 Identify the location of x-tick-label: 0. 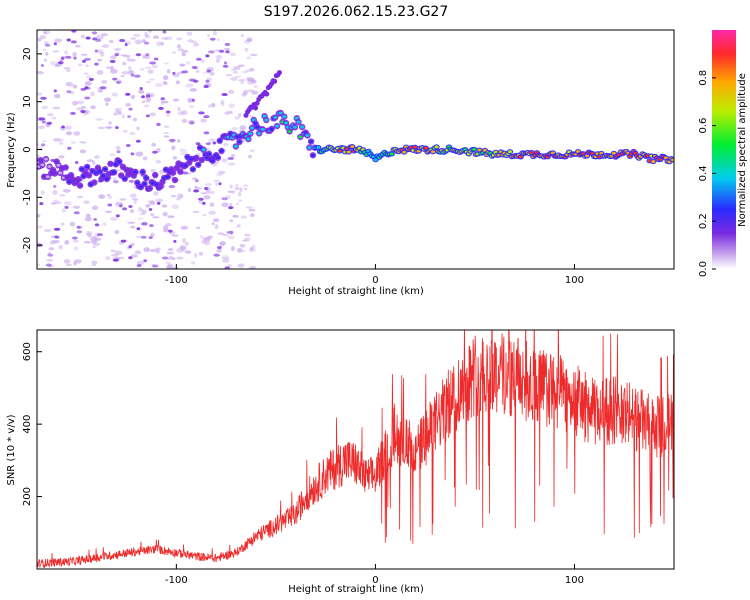
(375, 280).